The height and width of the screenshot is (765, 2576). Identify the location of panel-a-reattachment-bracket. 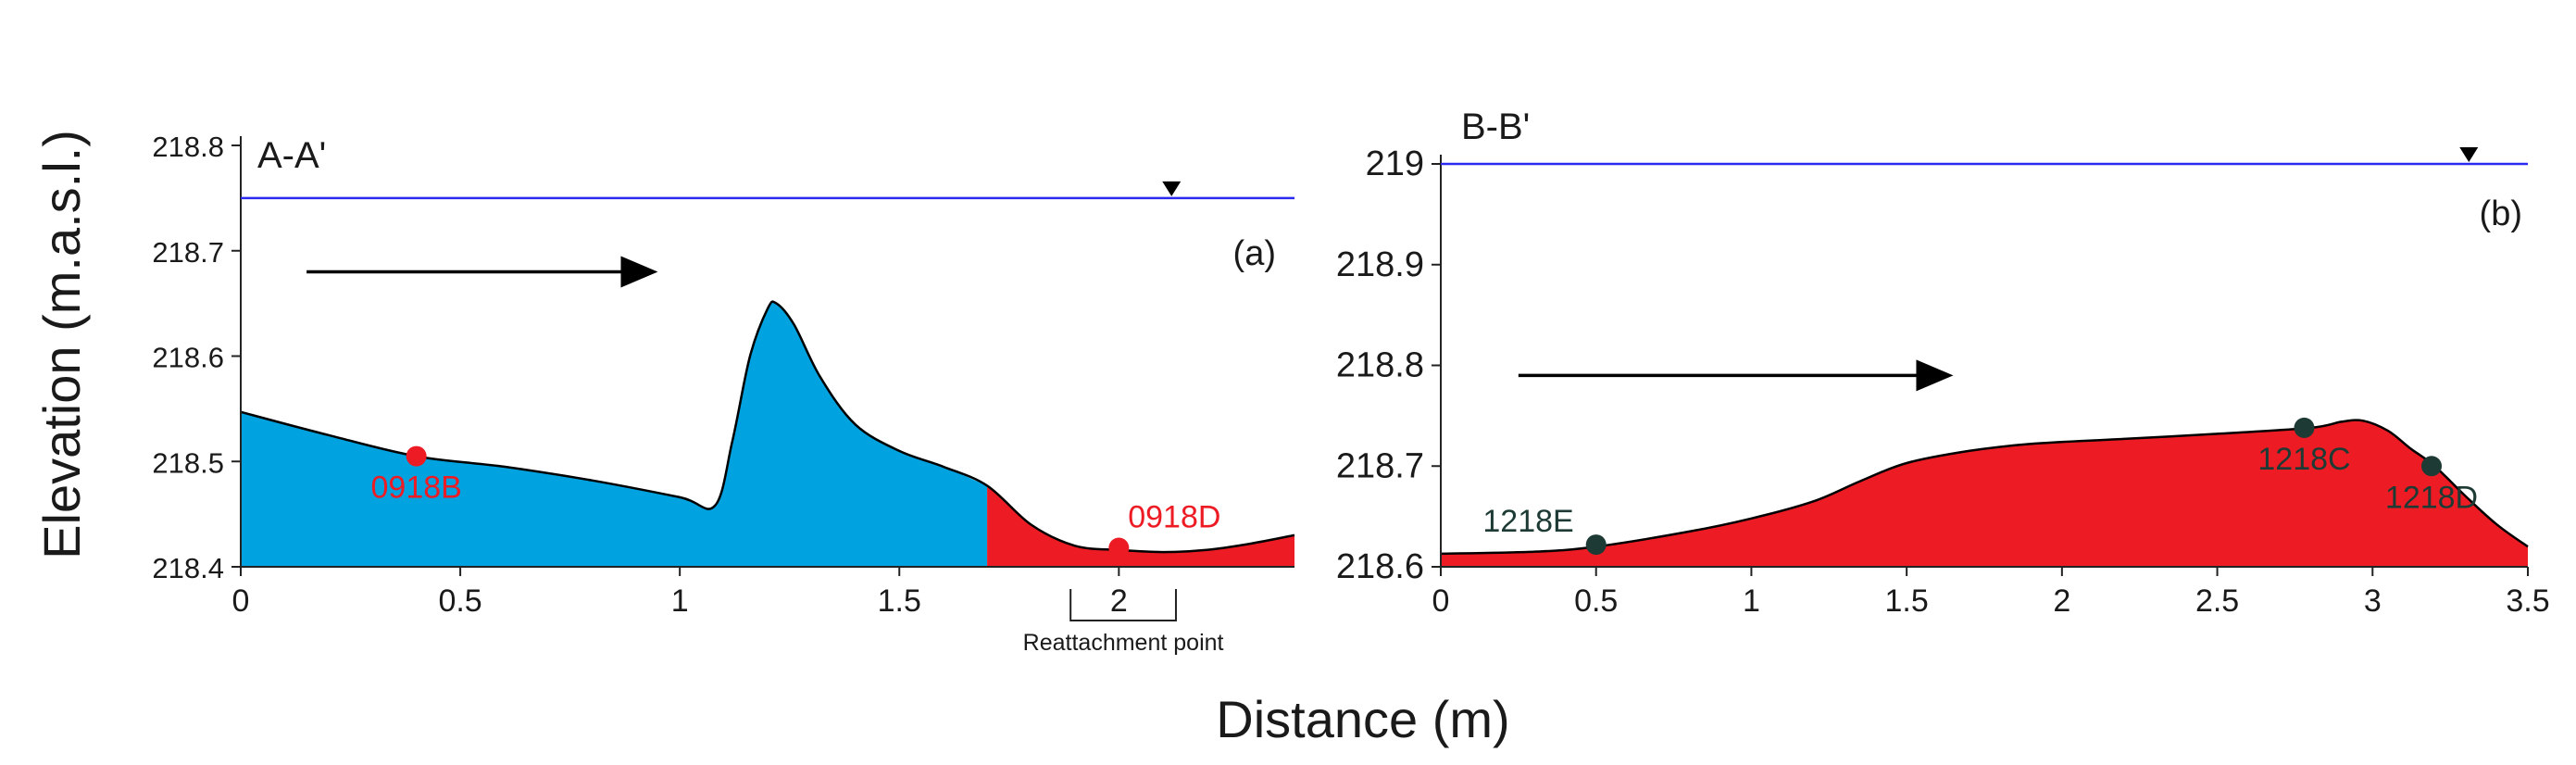
(1123, 605).